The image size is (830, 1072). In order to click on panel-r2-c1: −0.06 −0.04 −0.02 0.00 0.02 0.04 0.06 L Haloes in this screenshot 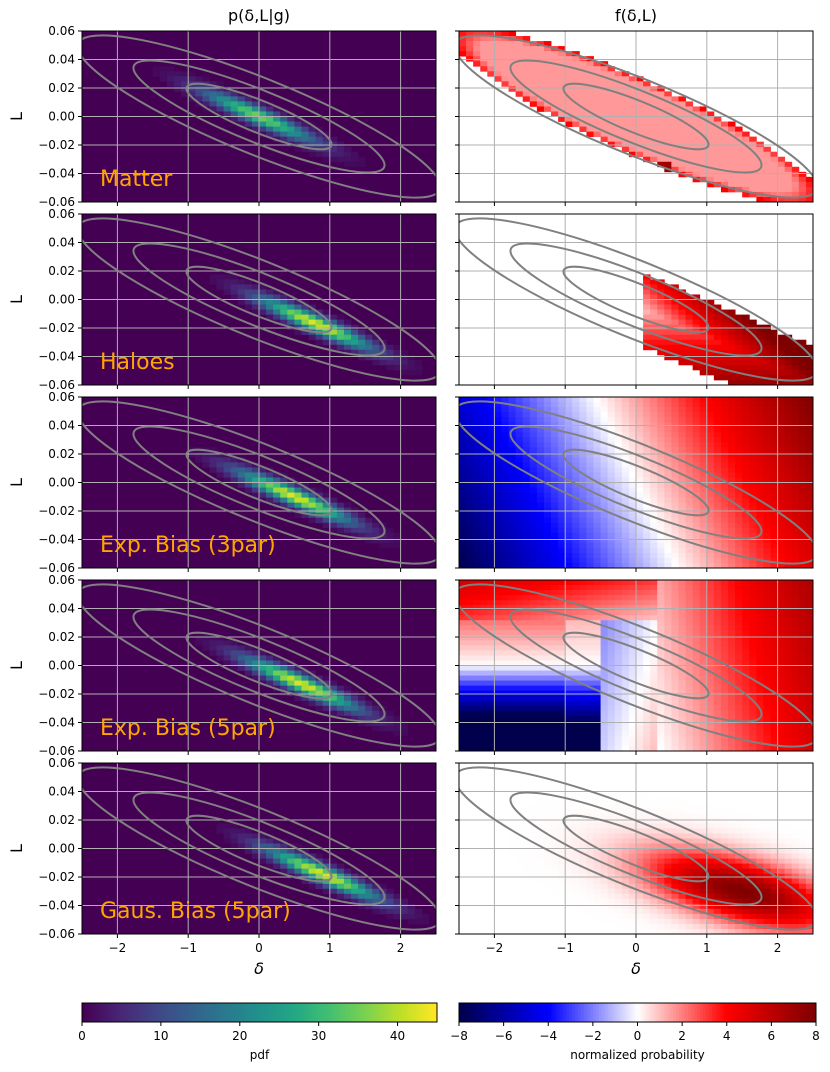, I will do `click(222, 299)`.